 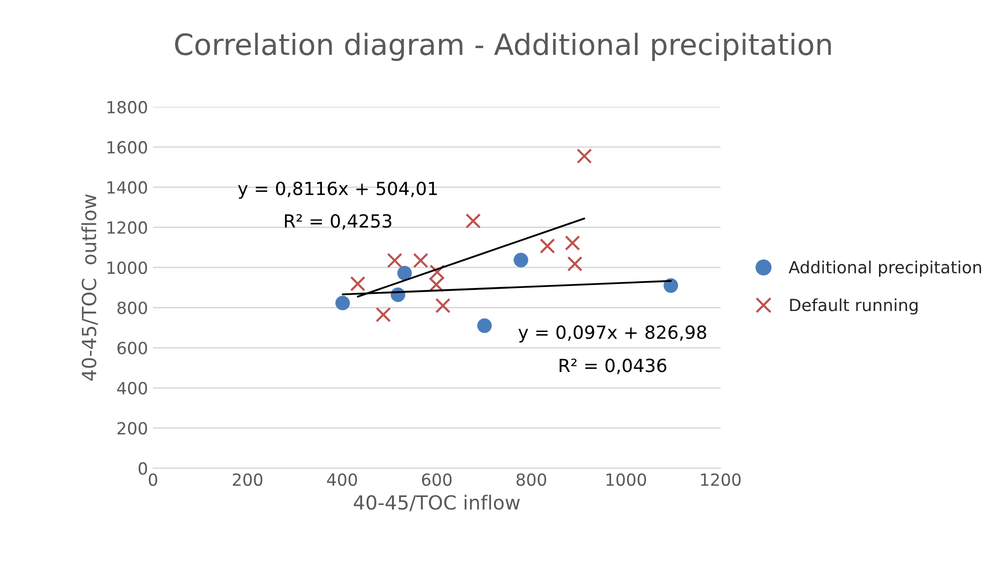 What do you see at coordinates (503, 46) in the screenshot?
I see `chart-title: Correlation diagram - Additional precipitation` at bounding box center [503, 46].